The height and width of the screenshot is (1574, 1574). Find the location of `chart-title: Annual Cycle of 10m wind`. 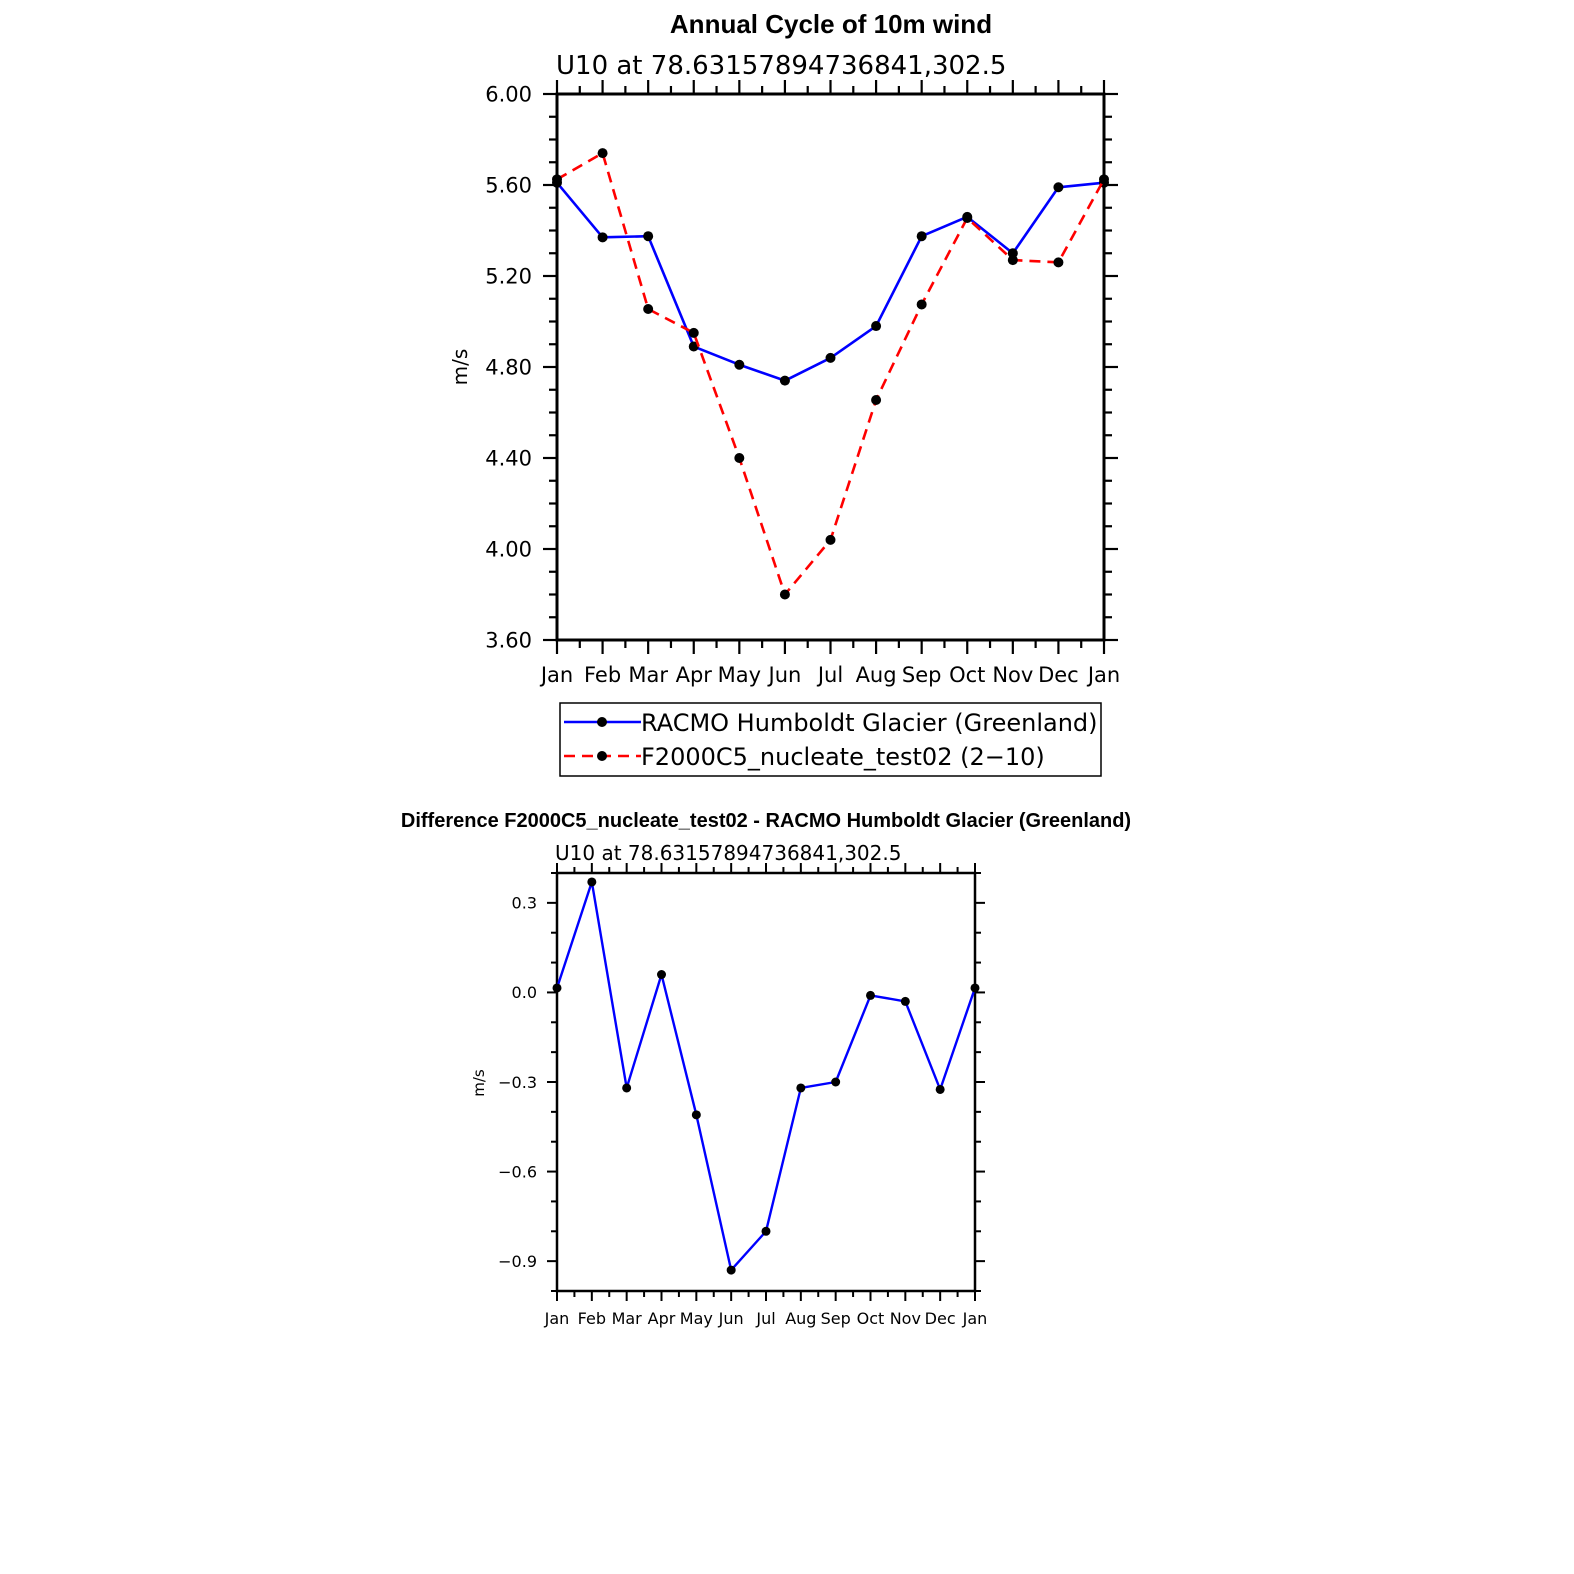

chart-title: Annual Cycle of 10m wind is located at coordinates (831, 24).